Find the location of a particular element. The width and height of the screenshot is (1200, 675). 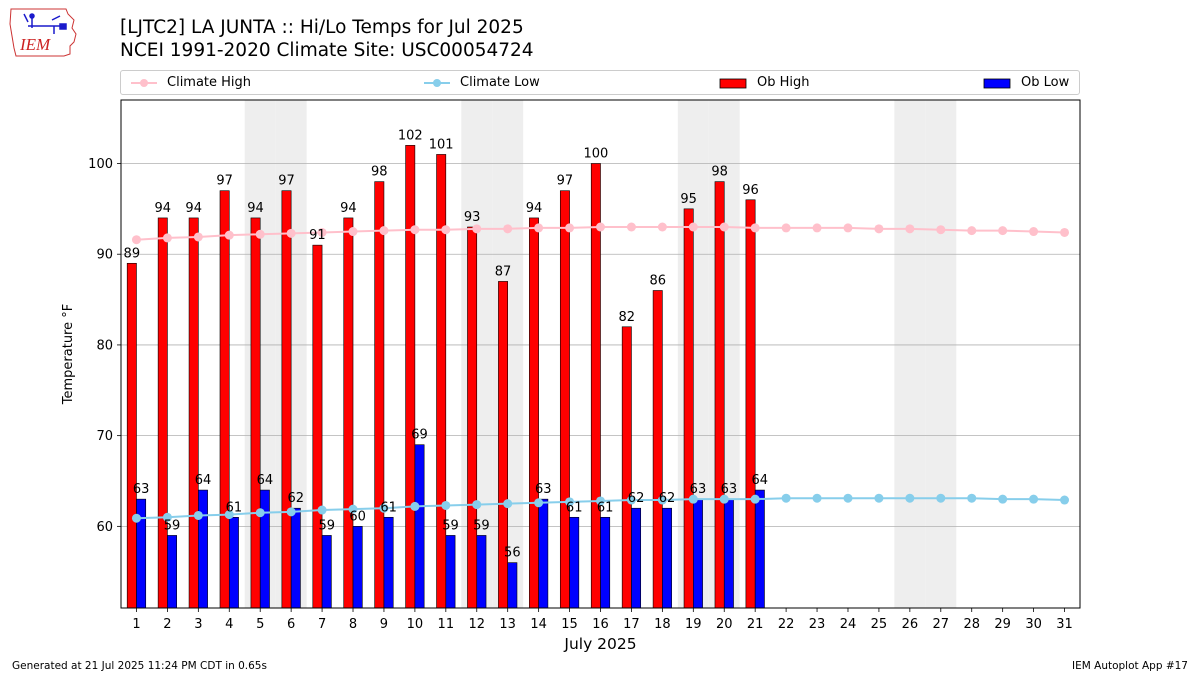

x-tick-label: 6 is located at coordinates (291, 624).